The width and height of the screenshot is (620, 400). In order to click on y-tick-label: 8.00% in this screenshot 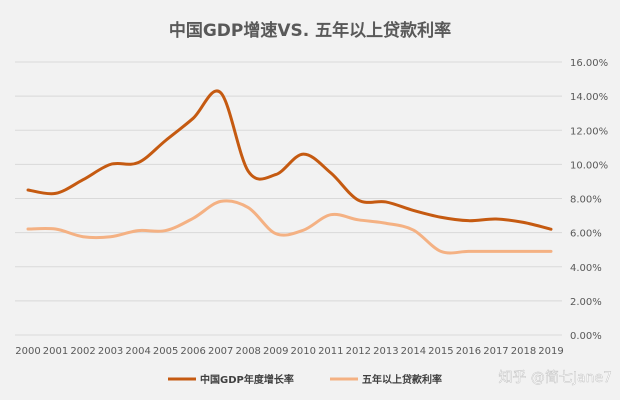, I will do `click(586, 200)`.